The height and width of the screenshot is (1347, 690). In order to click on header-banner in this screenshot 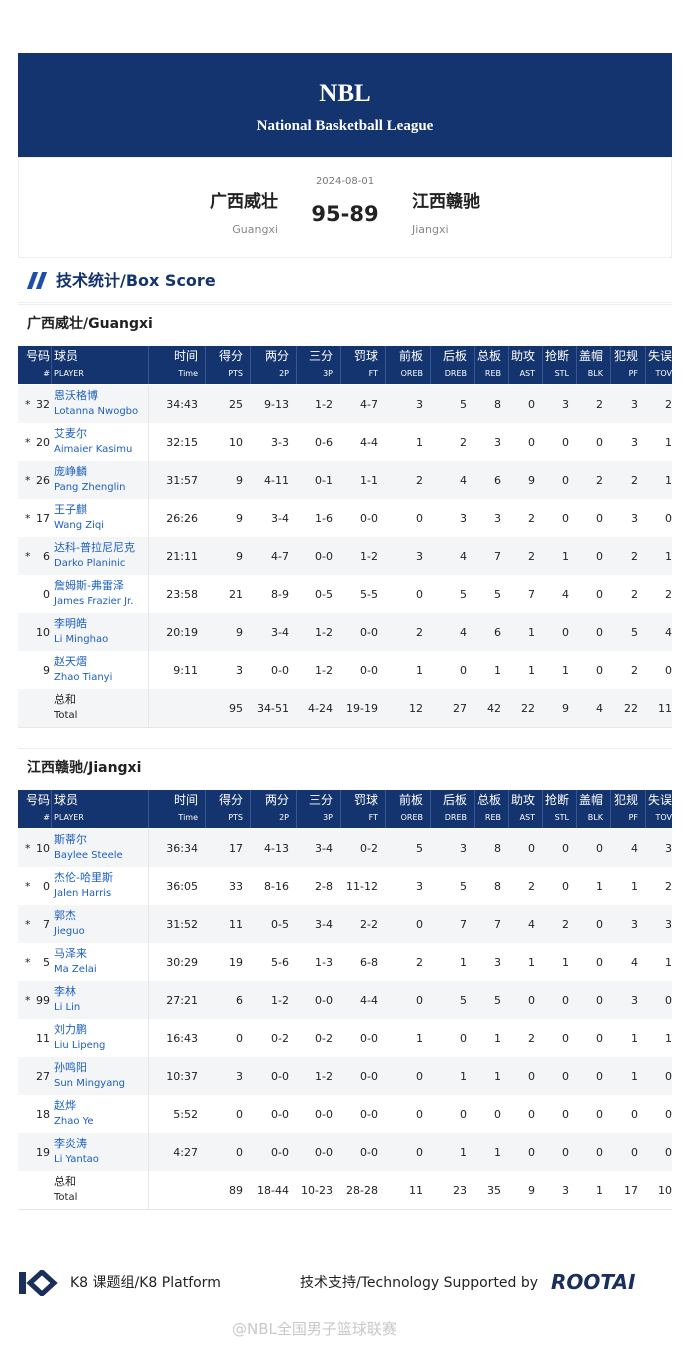, I will do `click(345, 105)`.